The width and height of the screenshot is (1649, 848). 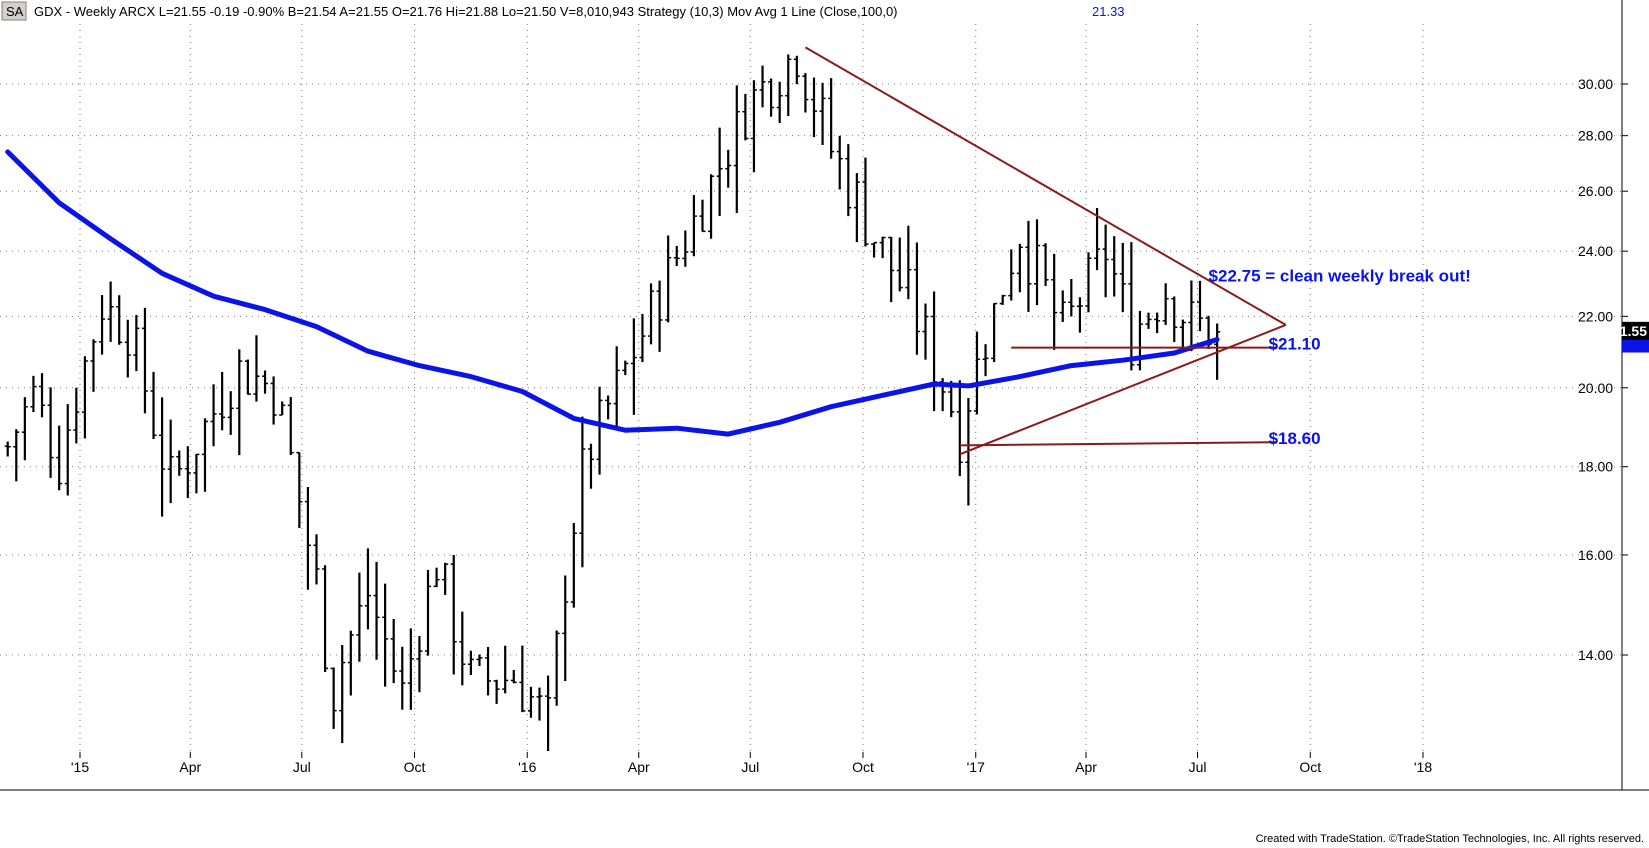 I want to click on y-tick-label: 18.00, so click(x=1595, y=467).